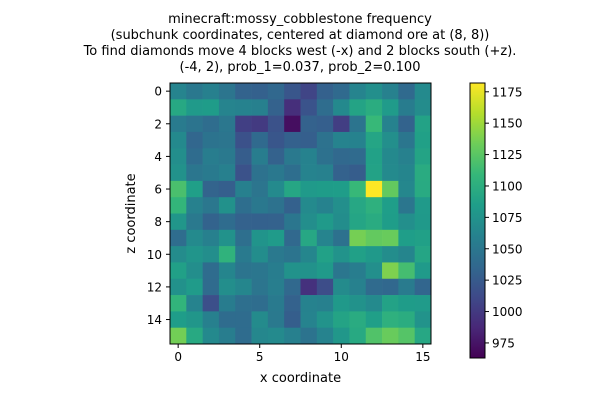  Describe the element at coordinates (154, 287) in the screenshot. I see `y-tick-label: 12` at that location.